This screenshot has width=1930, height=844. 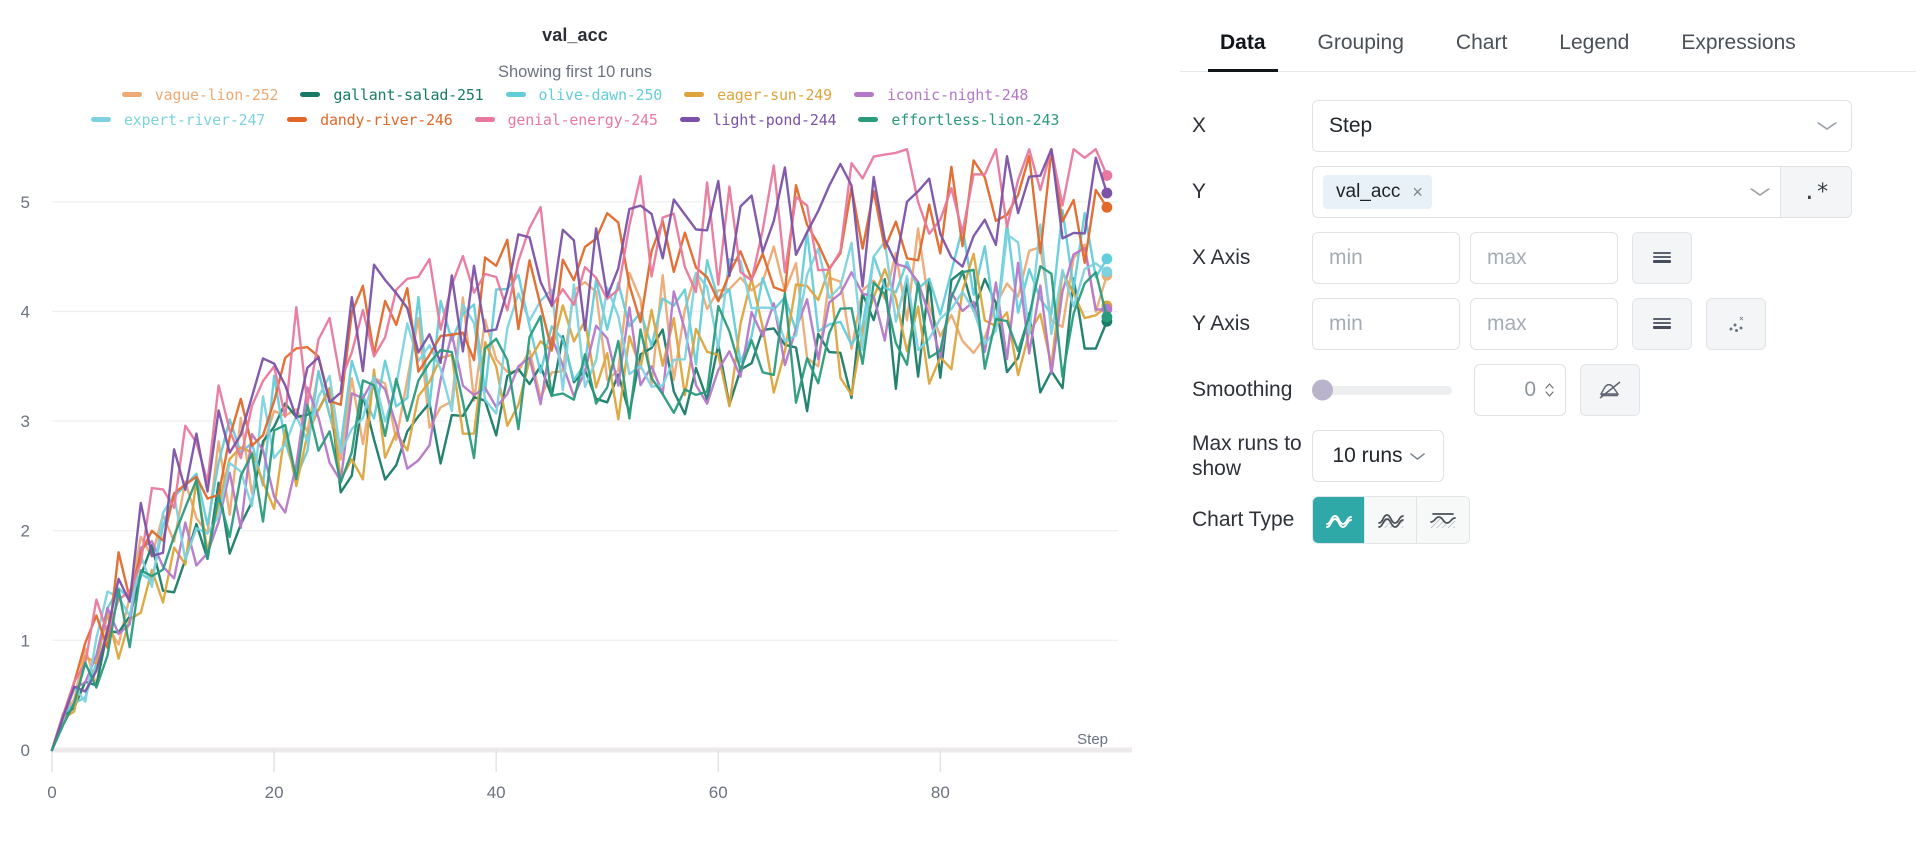 I want to click on chart-type-row: Chart Type, so click(x=1561, y=520).